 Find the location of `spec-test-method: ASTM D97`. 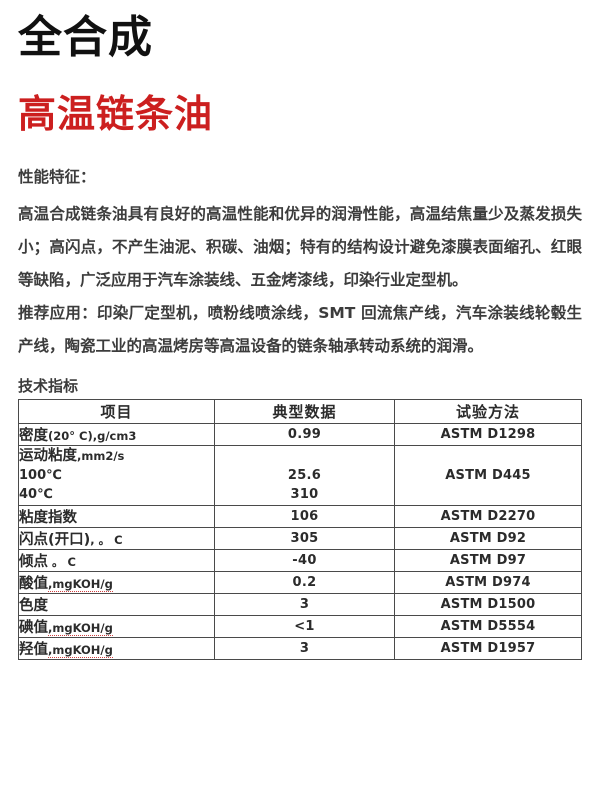

spec-test-method: ASTM D97 is located at coordinates (488, 560).